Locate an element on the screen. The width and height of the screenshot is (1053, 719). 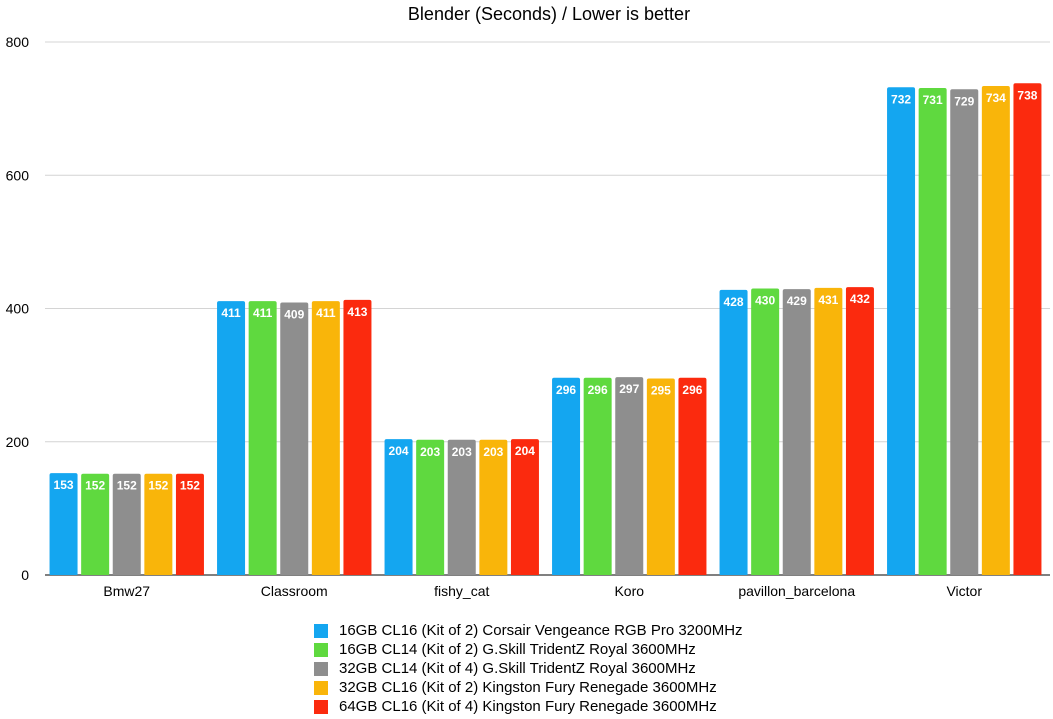
x-category-label: fishy_cat is located at coordinates (461, 591).